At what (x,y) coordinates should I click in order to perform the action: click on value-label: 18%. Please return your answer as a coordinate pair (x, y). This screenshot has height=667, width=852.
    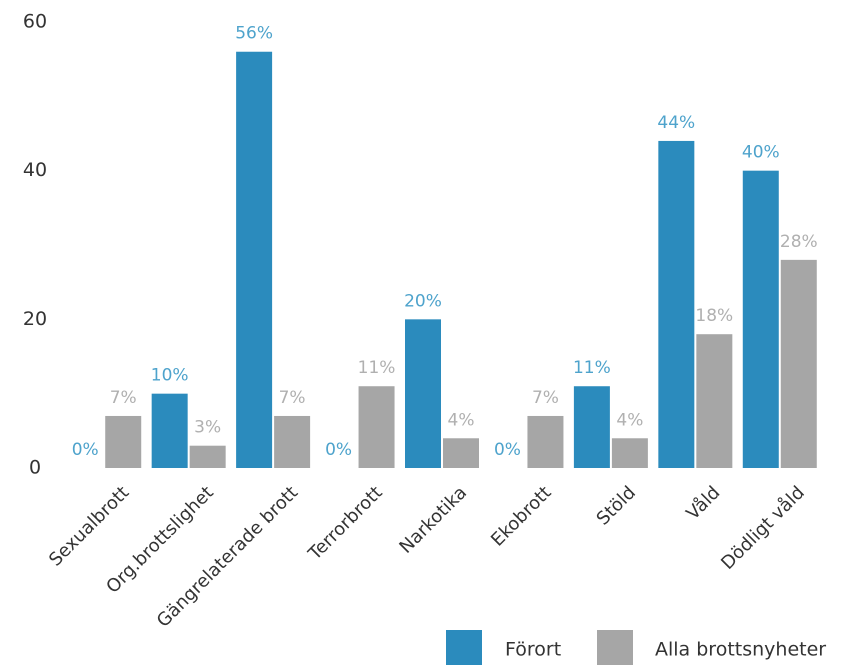
    Looking at the image, I should click on (714, 316).